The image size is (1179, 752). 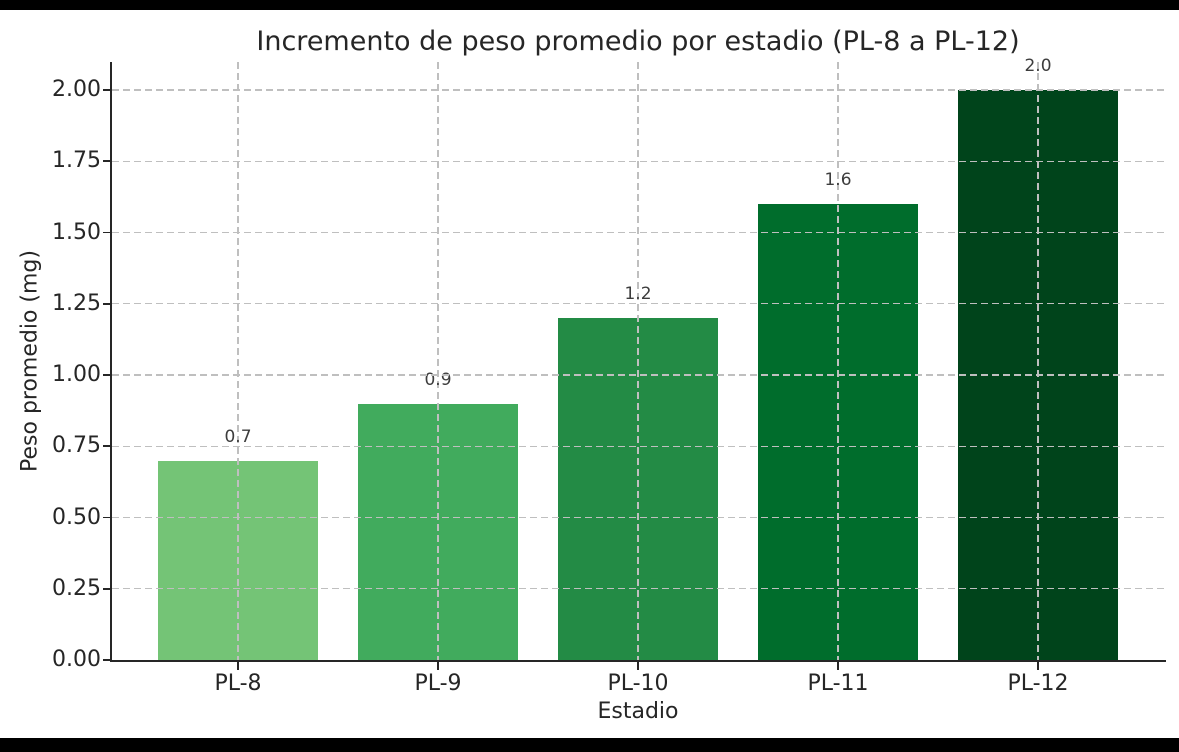 What do you see at coordinates (438, 379) in the screenshot?
I see `bar-value-label: 0.9` at bounding box center [438, 379].